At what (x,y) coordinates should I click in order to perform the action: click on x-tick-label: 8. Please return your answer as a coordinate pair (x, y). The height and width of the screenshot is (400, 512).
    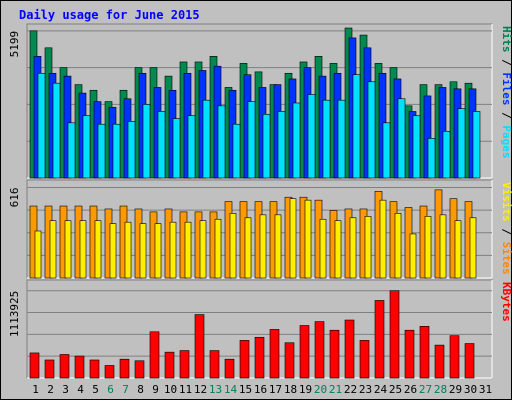
    Looking at the image, I should click on (140, 389).